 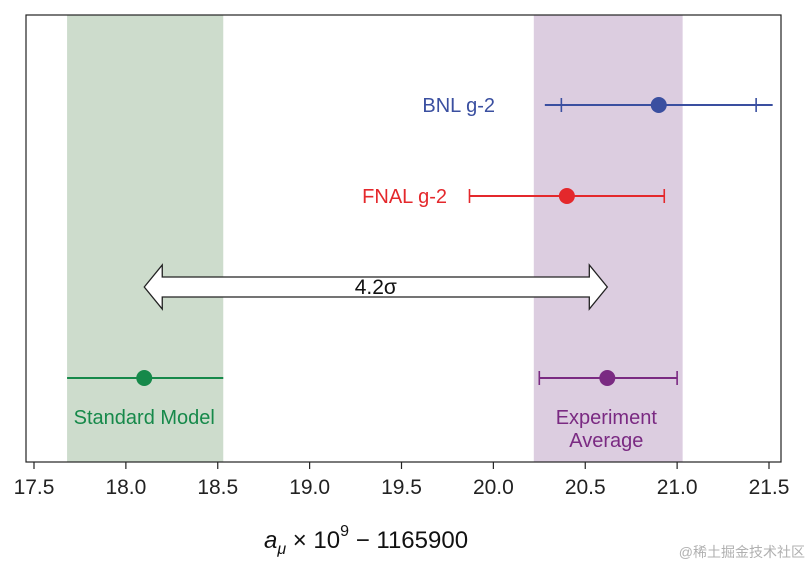 What do you see at coordinates (607, 378) in the screenshot?
I see `experiment-average-marker` at bounding box center [607, 378].